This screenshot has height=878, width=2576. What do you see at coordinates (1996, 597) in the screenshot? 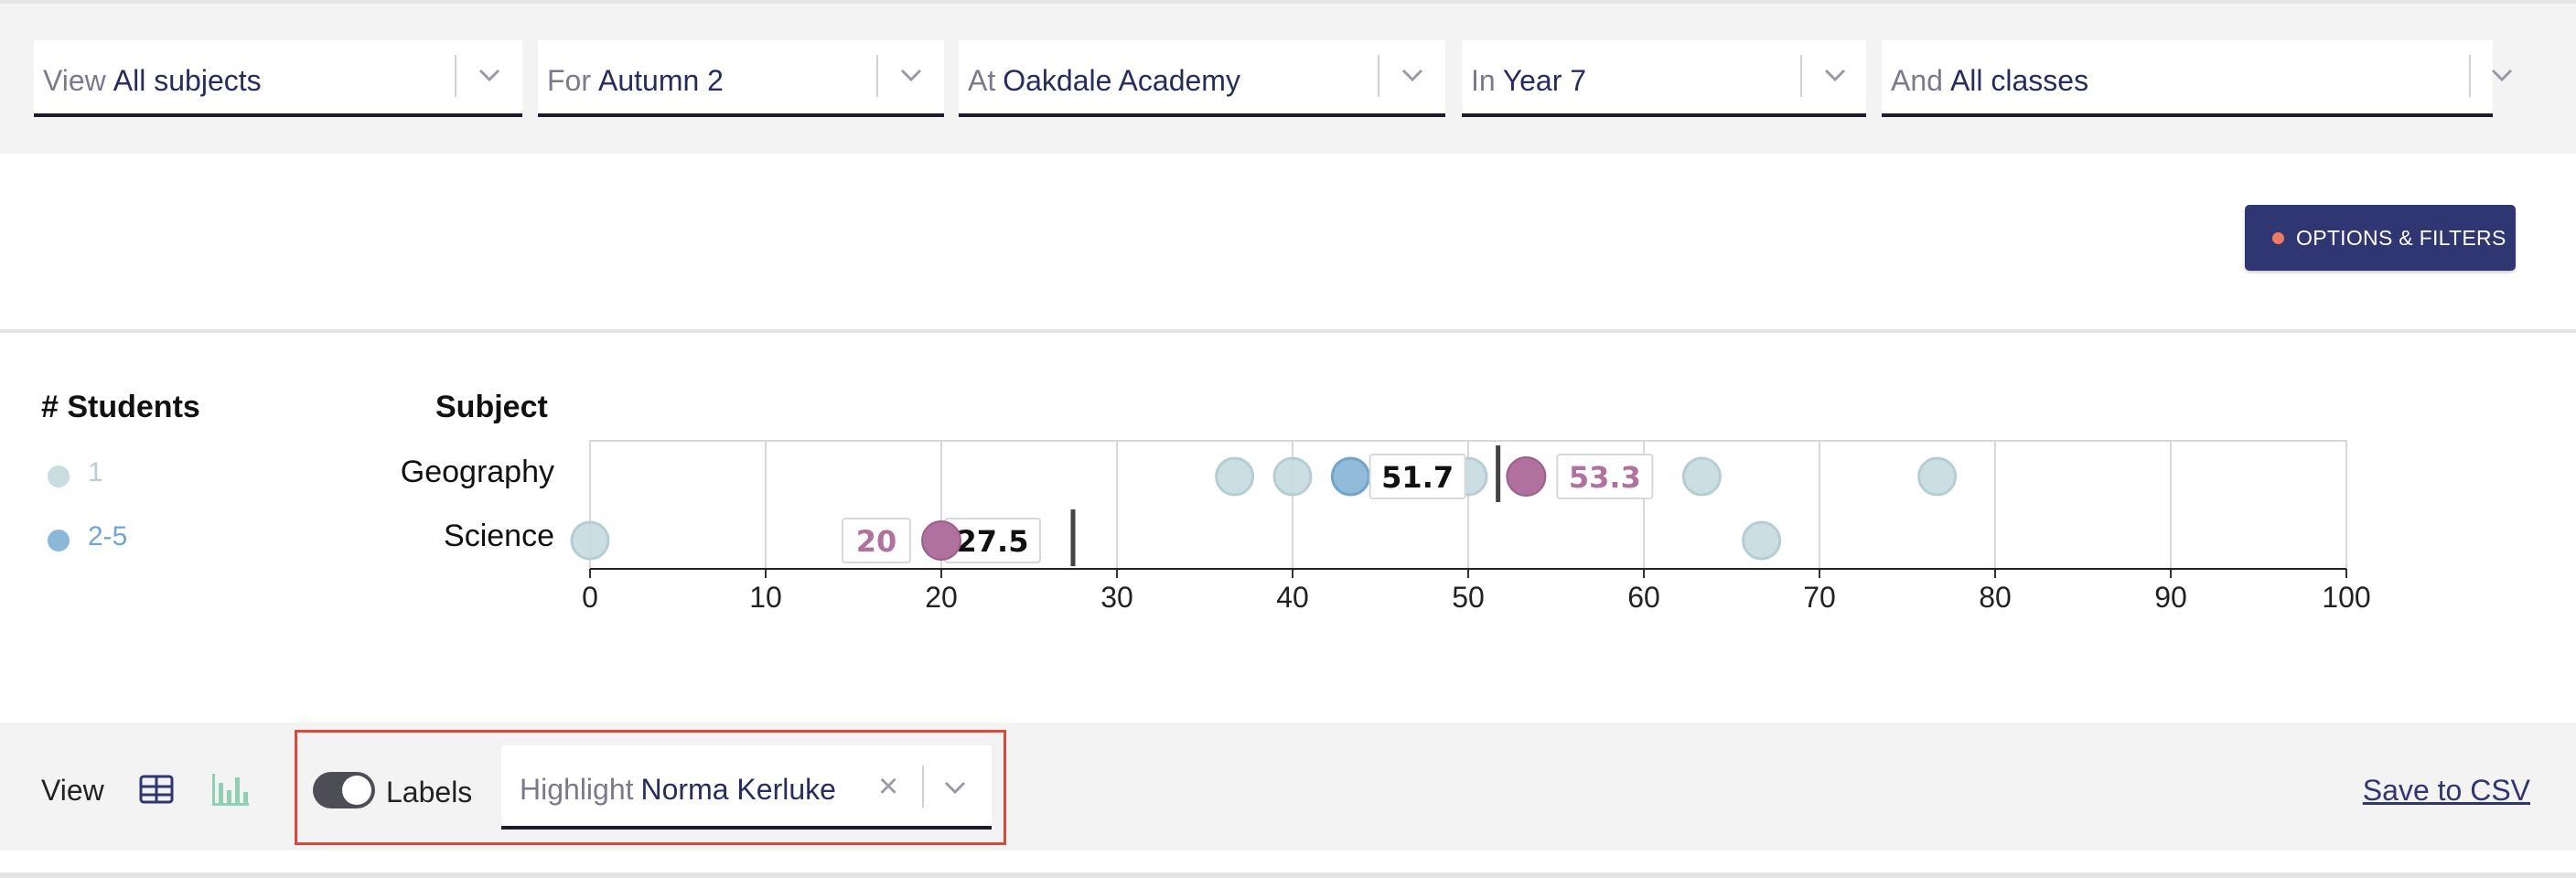
I see `x-tick-label: 80` at bounding box center [1996, 597].